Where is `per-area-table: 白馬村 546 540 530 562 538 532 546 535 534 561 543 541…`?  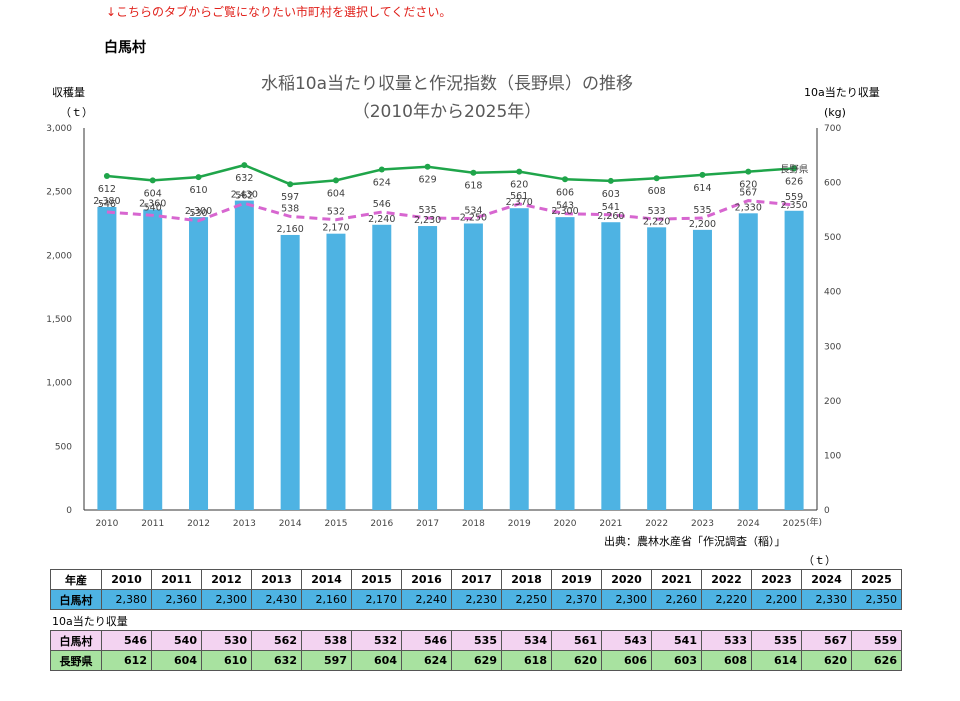
per-area-table: 白馬村 546 540 530 562 538 532 546 535 534 561 543 541… is located at coordinates (476, 650).